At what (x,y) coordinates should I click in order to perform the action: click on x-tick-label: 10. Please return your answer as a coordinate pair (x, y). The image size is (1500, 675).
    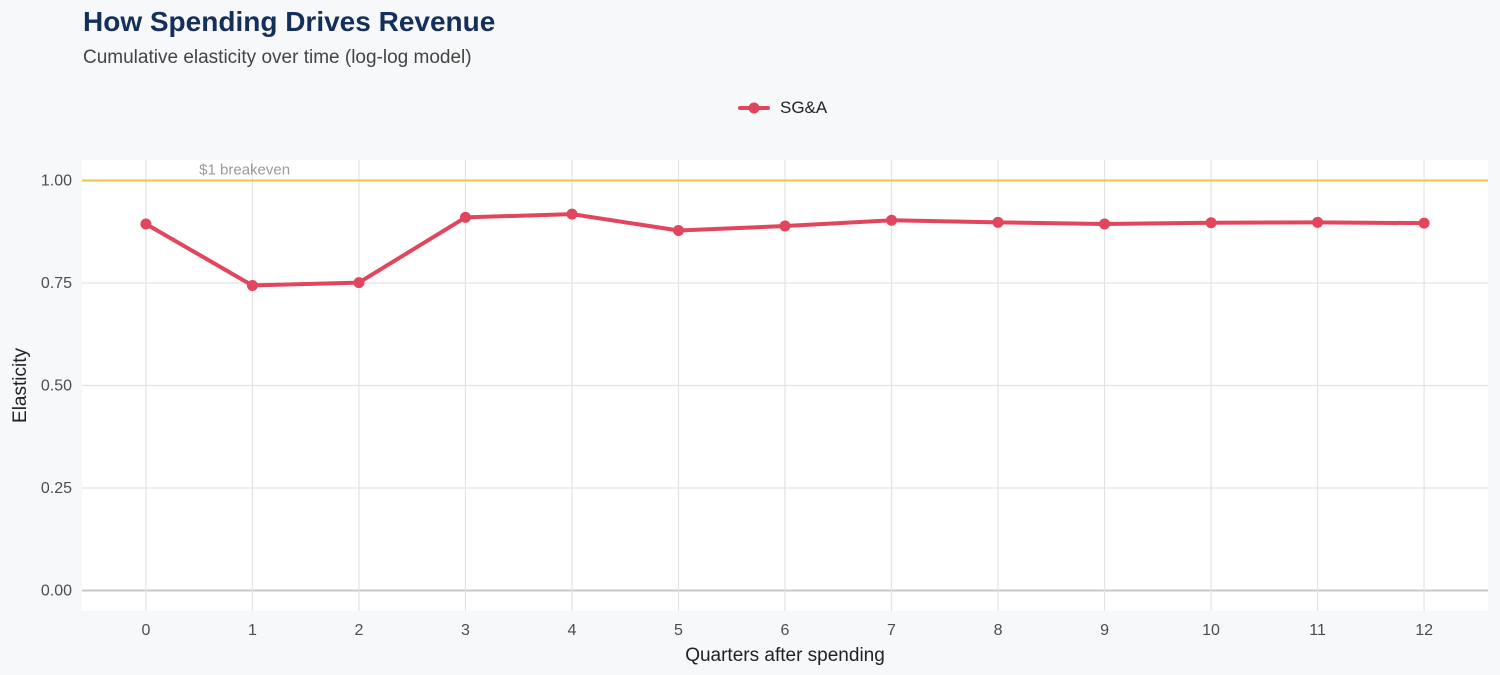
    Looking at the image, I should click on (1211, 630).